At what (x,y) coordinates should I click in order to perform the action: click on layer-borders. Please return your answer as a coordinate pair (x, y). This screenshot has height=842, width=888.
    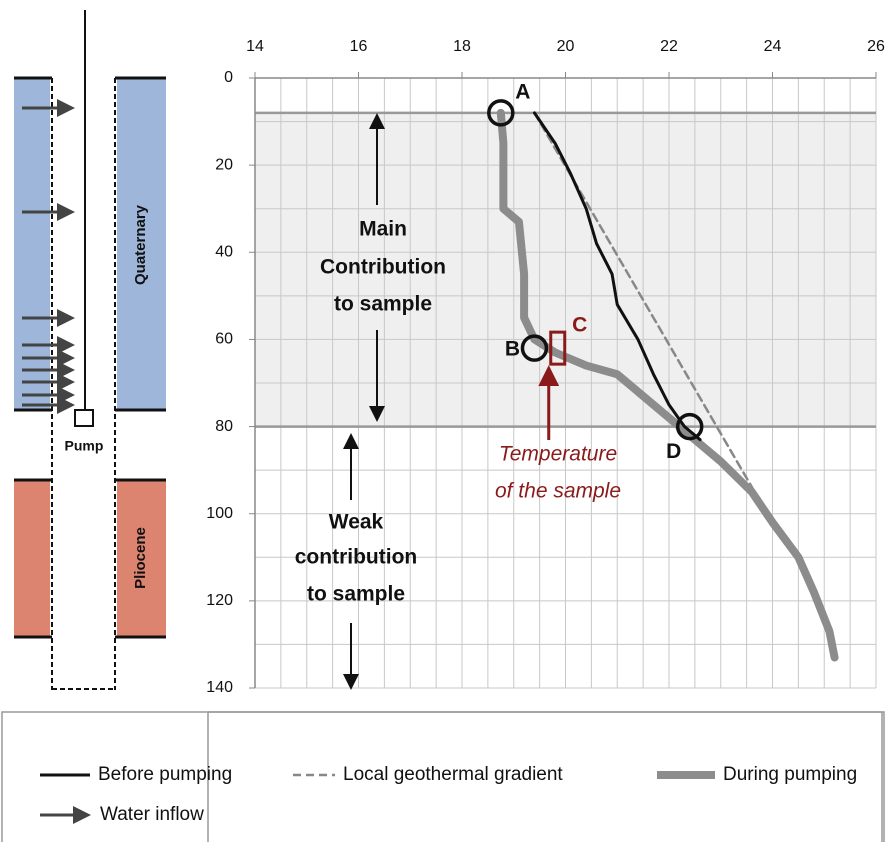
    Looking at the image, I should click on (90, 357).